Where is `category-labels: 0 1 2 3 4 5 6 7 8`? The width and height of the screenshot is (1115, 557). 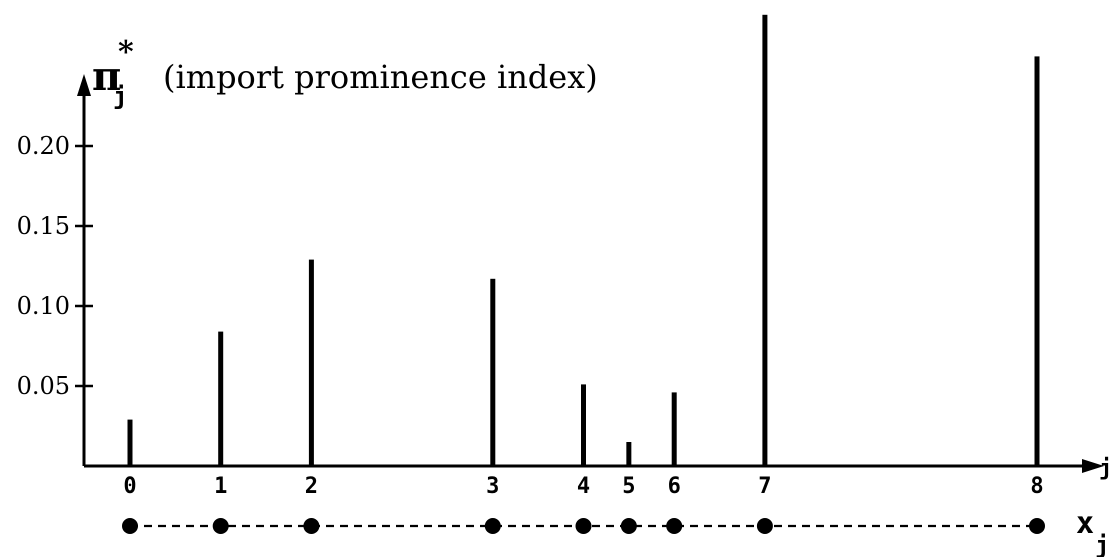 category-labels: 0 1 2 3 4 5 6 7 8 is located at coordinates (583, 486).